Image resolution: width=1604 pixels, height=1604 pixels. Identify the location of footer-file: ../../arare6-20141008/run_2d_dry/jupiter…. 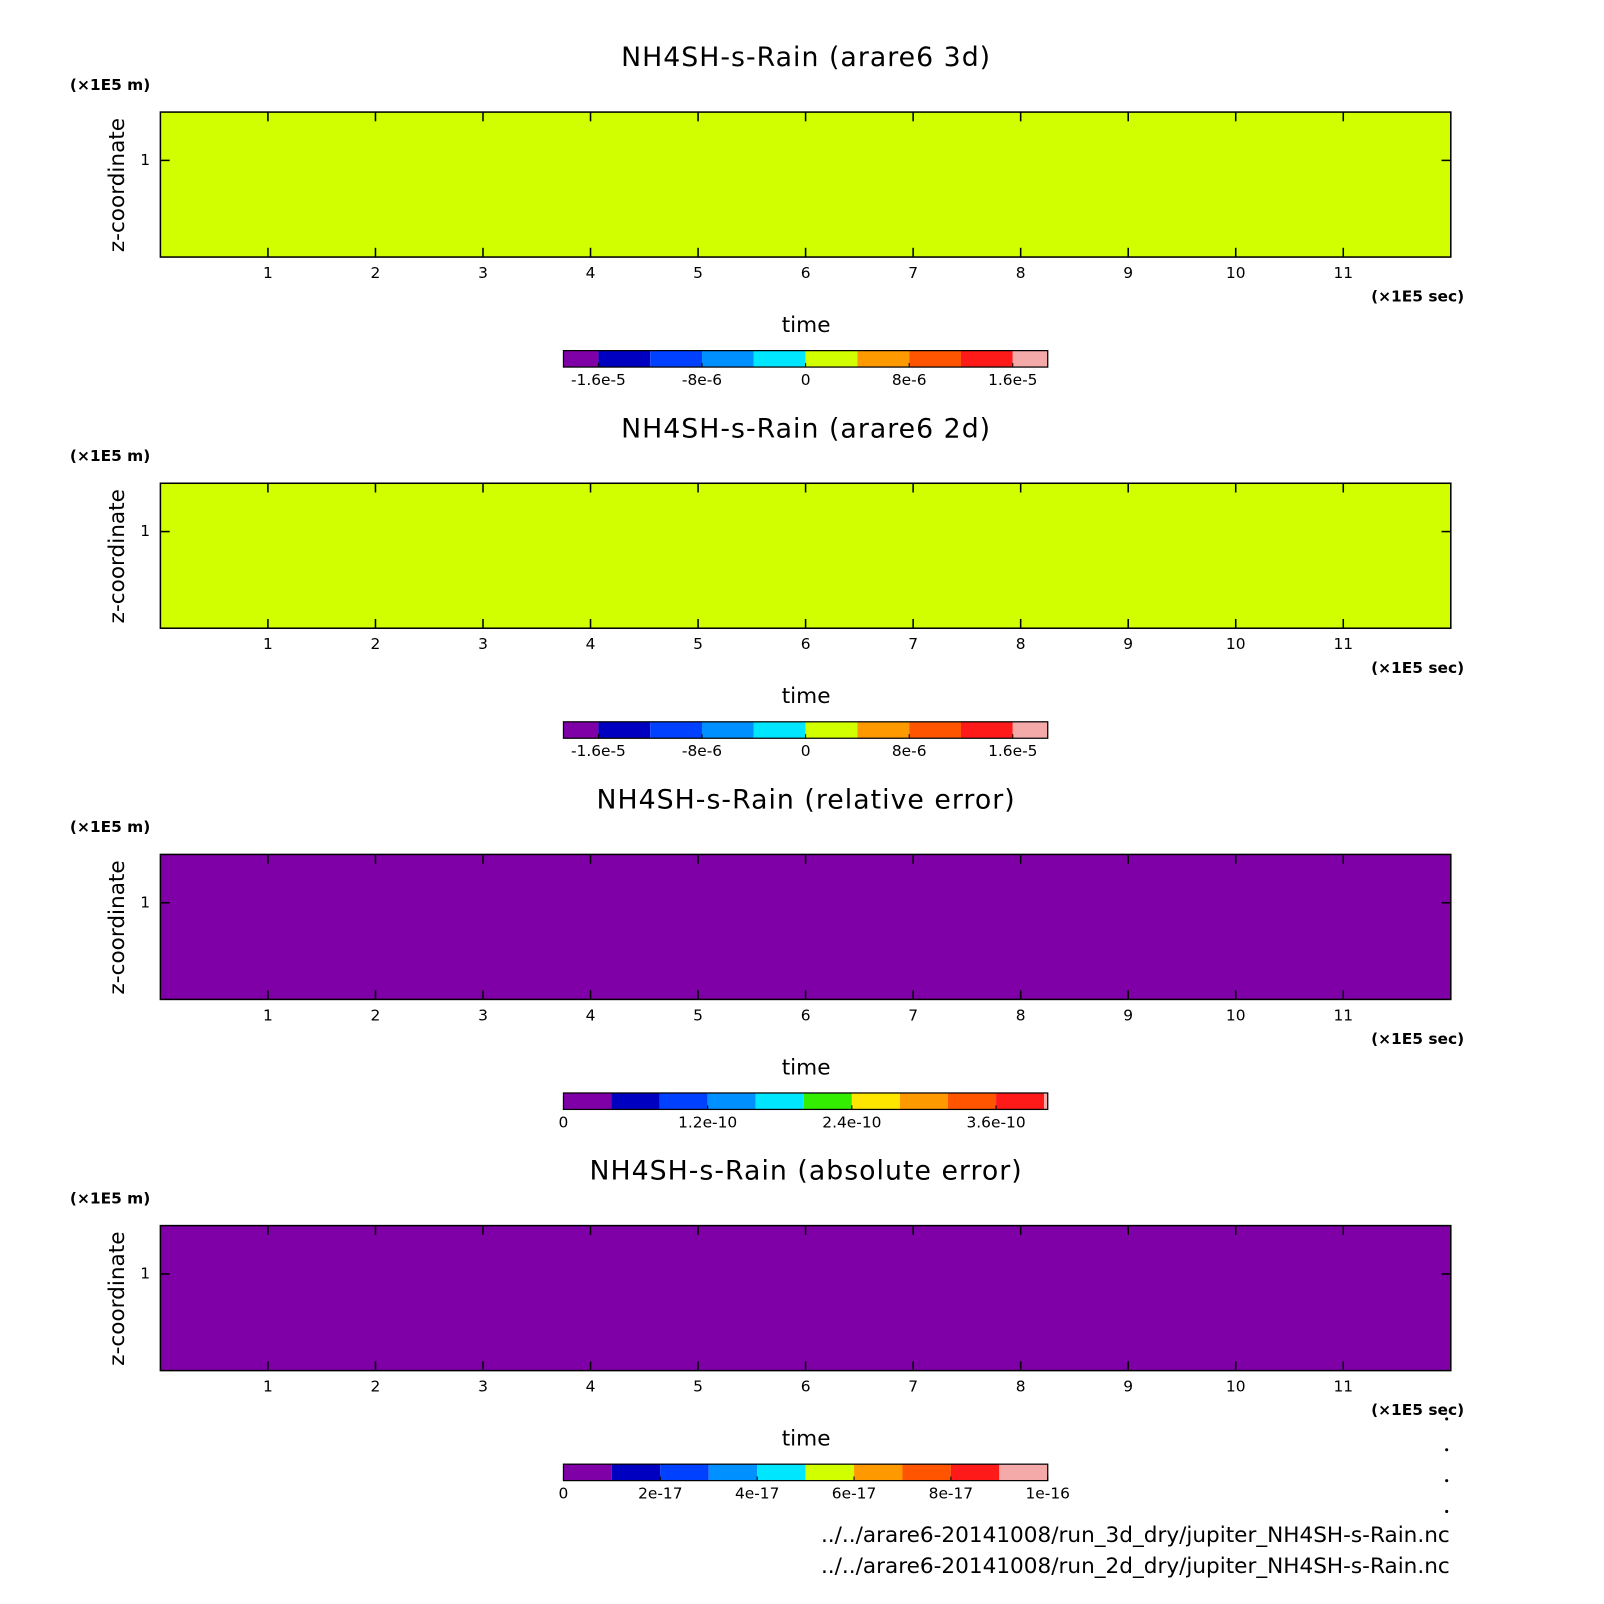
(1135, 1566).